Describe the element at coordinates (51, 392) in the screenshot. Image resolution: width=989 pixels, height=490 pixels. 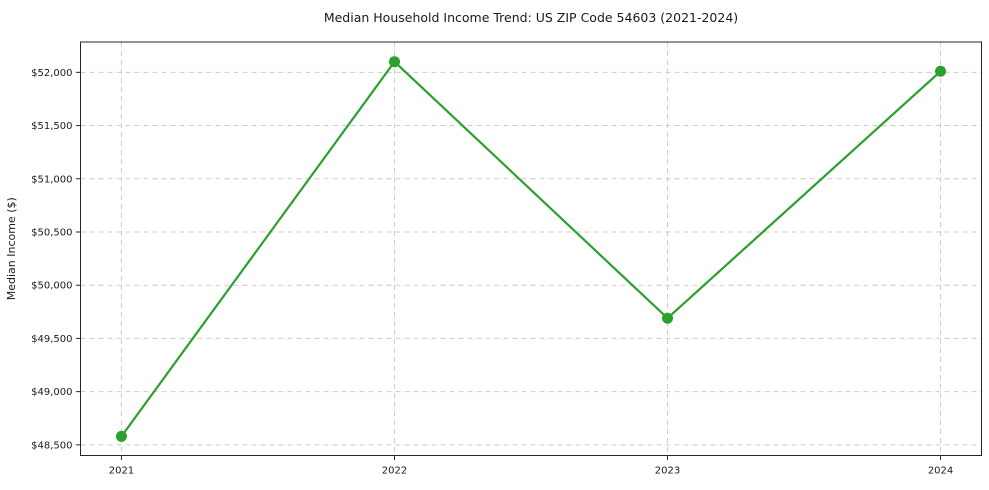
I see `y-tick-label: $49,000` at that location.